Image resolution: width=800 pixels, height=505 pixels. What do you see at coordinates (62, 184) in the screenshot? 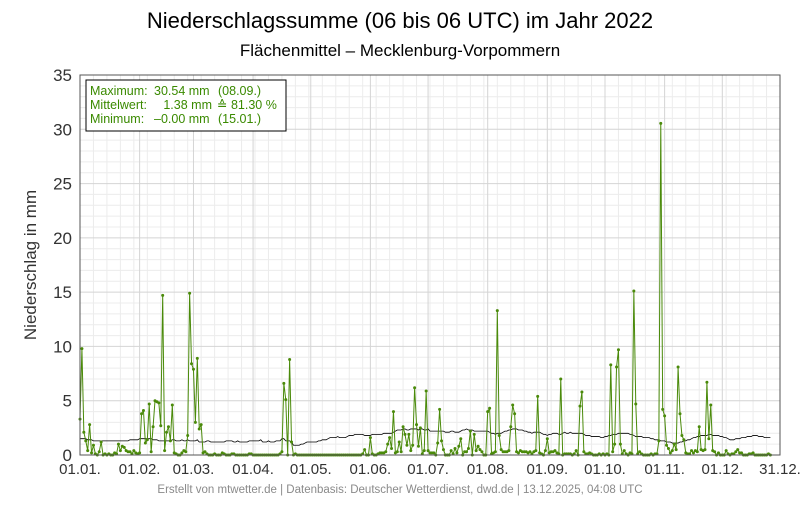
I see `y-tick-label: 25` at bounding box center [62, 184].